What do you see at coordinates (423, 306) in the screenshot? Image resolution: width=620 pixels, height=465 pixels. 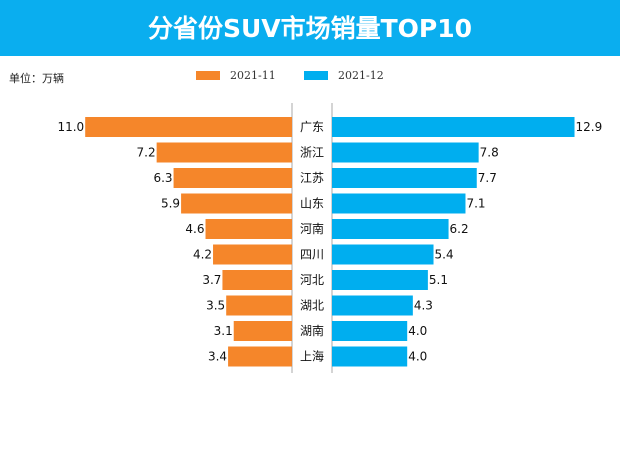 I see `data-label-2021-12: 4.3` at bounding box center [423, 306].